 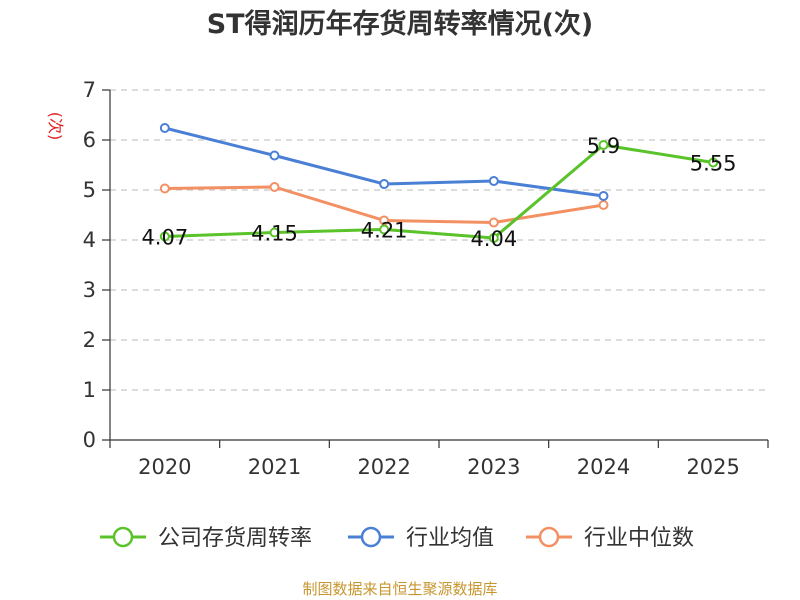 I want to click on y-tick-label: 4, so click(x=89, y=240).